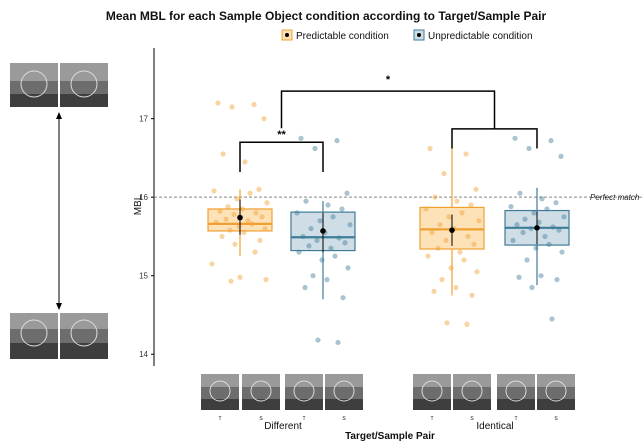  What do you see at coordinates (494, 426) in the screenshot?
I see `x-category-label: Identical` at bounding box center [494, 426].